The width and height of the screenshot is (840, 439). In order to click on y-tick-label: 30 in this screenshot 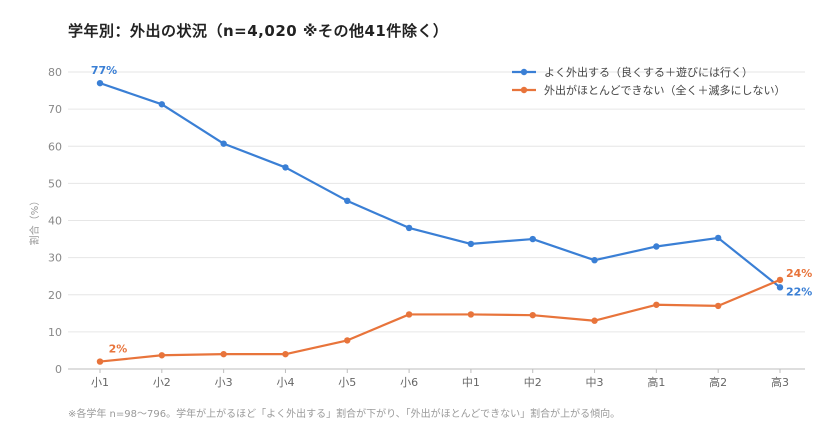, I will do `click(55, 258)`.